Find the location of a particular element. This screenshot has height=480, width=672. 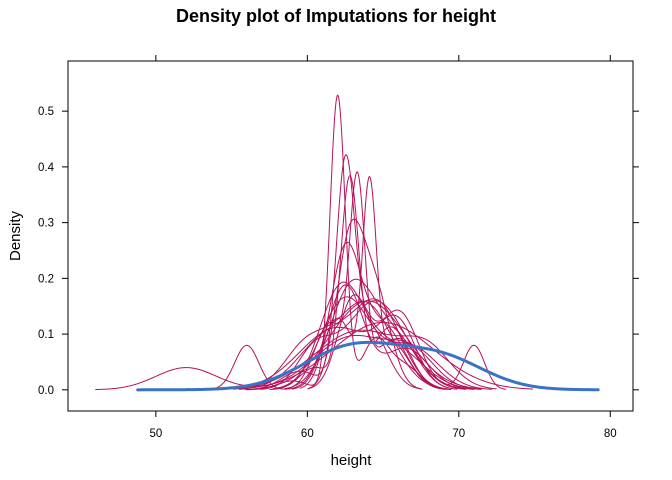

y-tick-label: 0.1 is located at coordinates (46, 335).